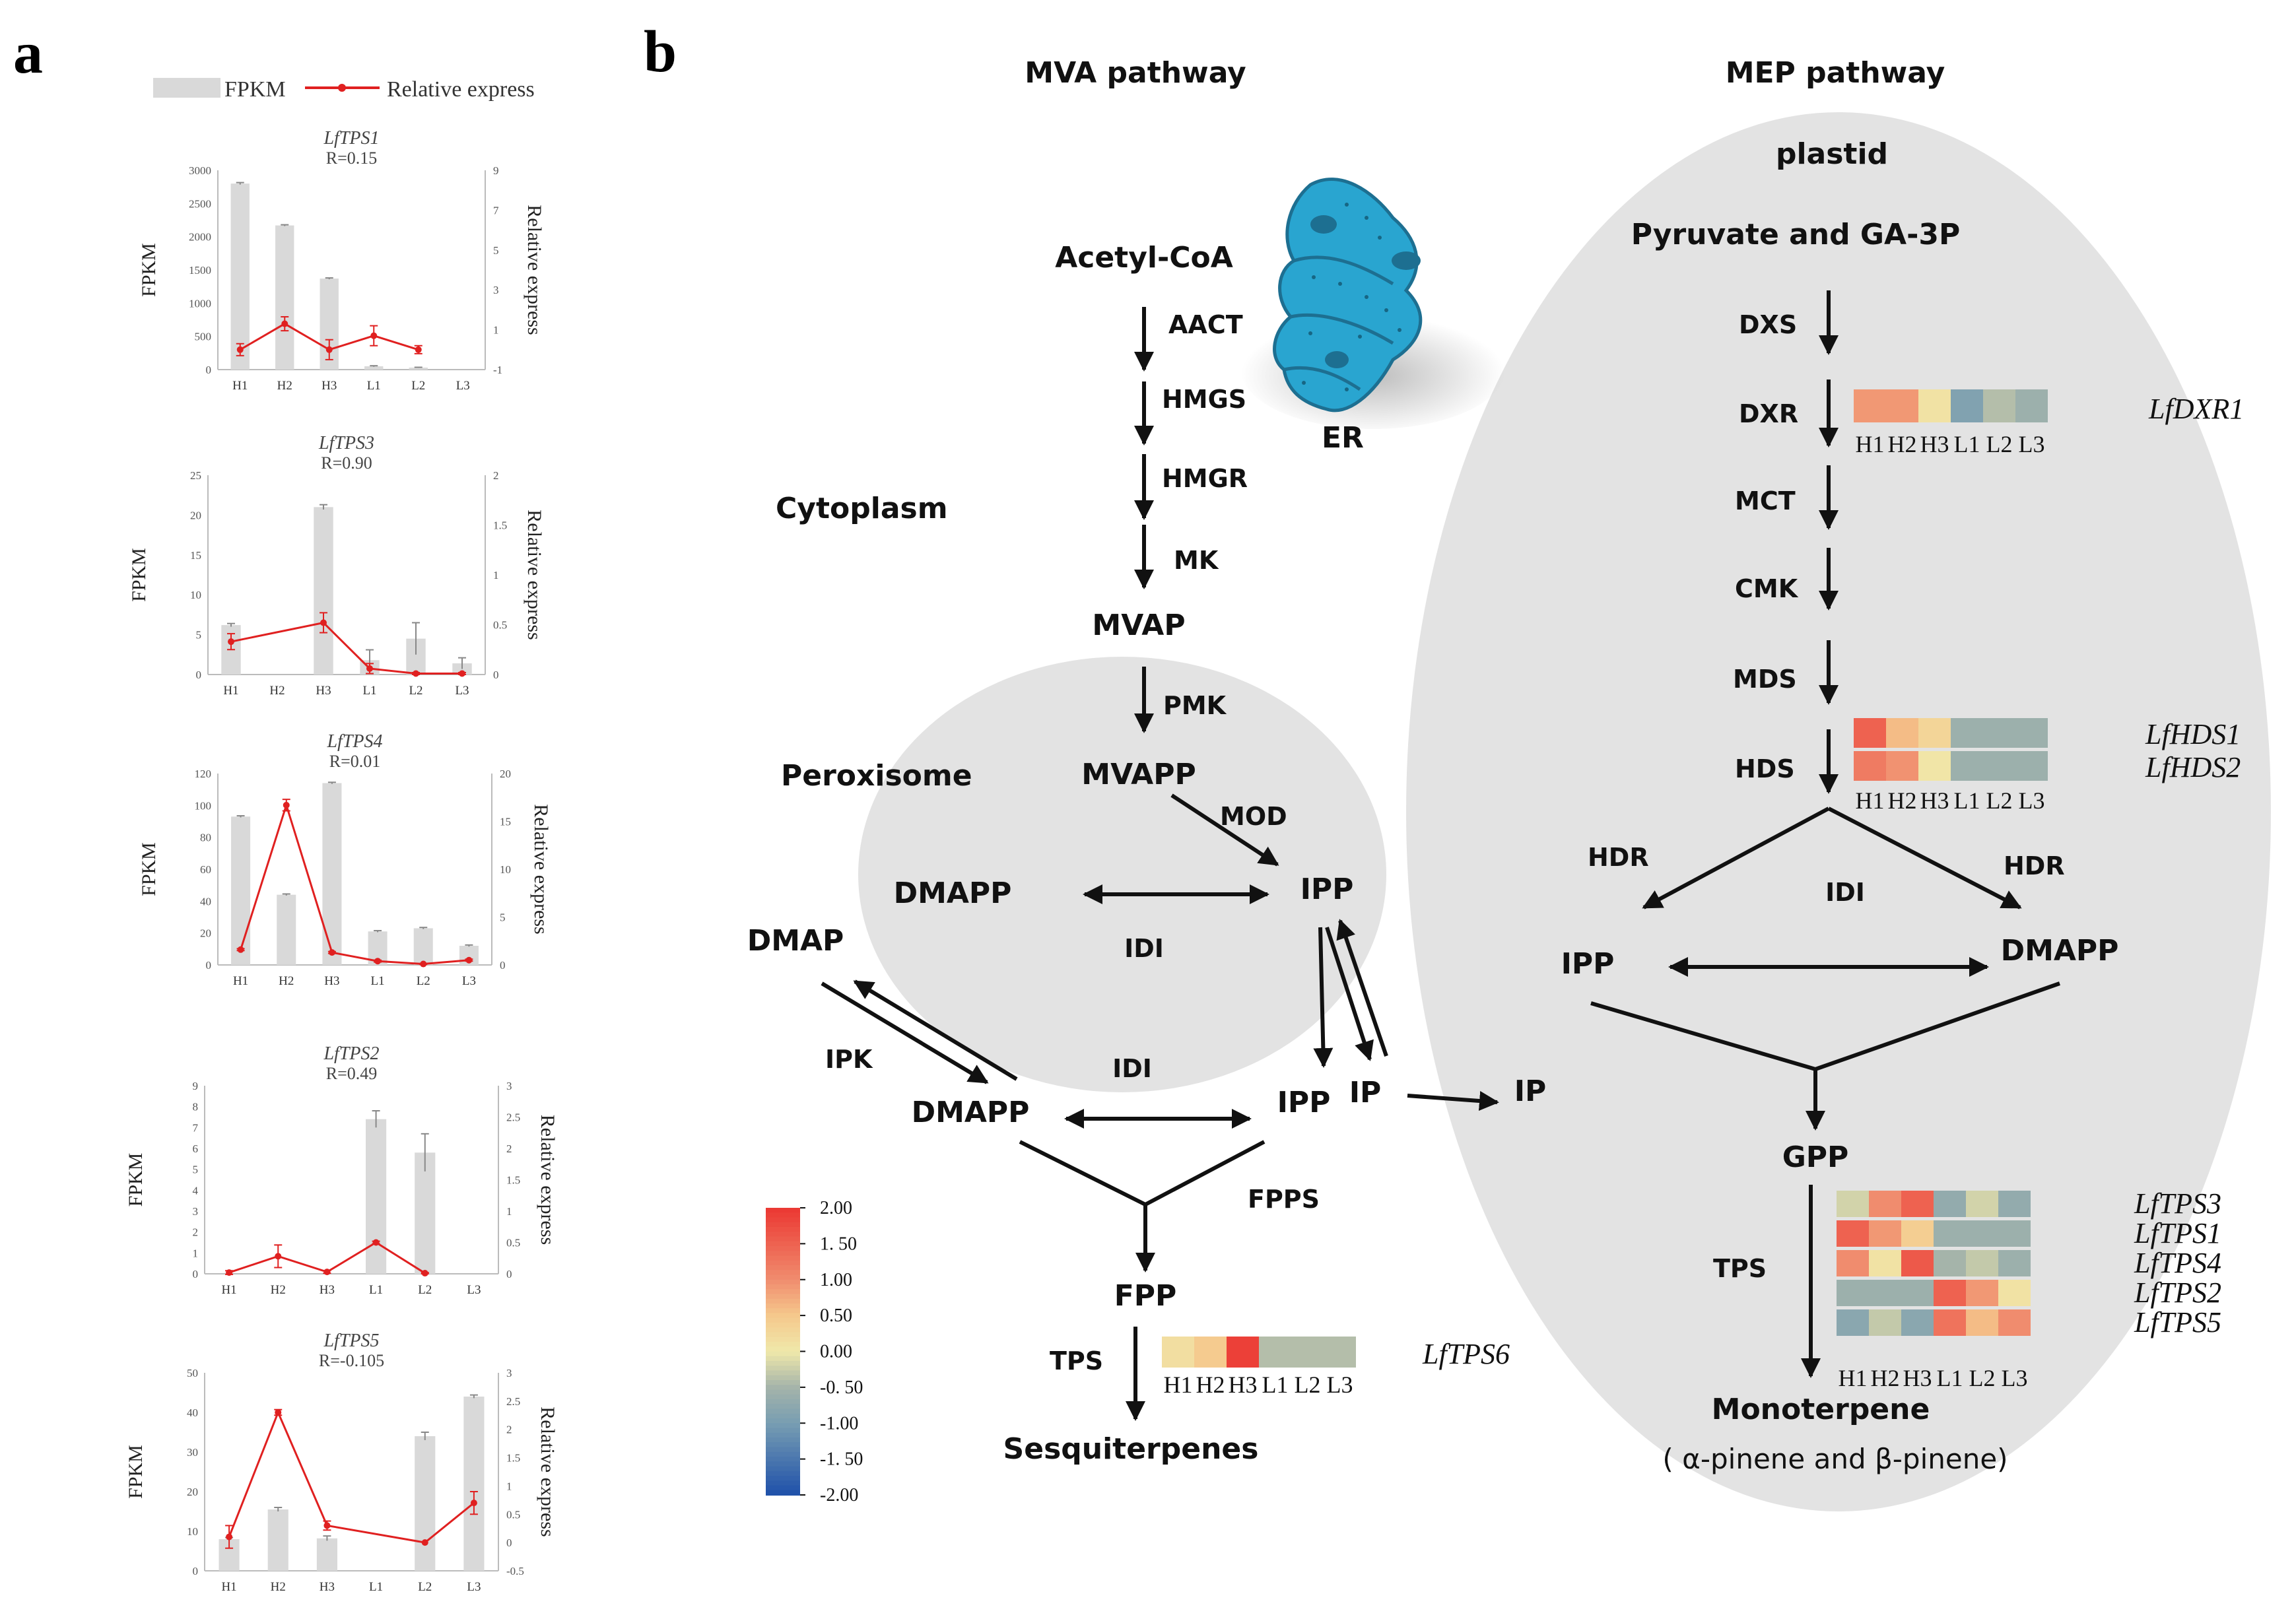  What do you see at coordinates (192, 1412) in the screenshot?
I see `left-tick-label: 40` at bounding box center [192, 1412].